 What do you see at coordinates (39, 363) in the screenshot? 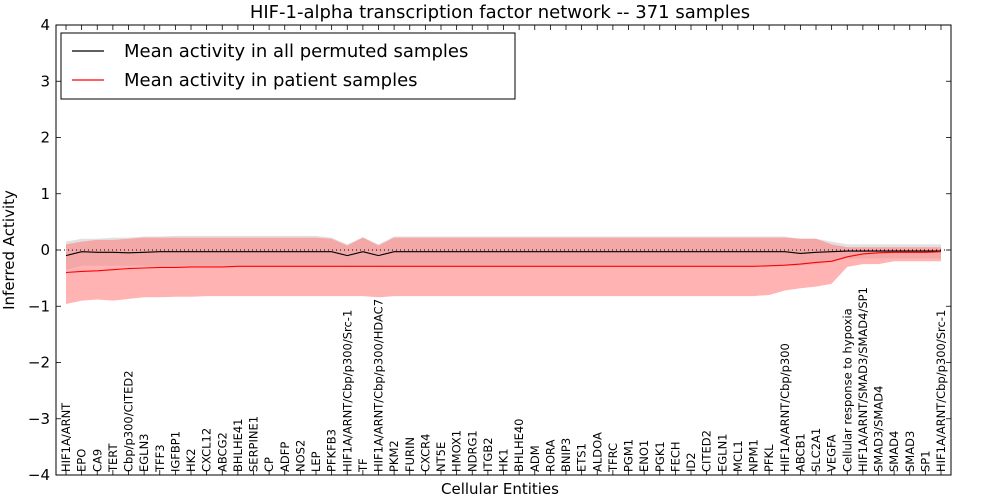
I see `y-tick-label: −2` at bounding box center [39, 363].